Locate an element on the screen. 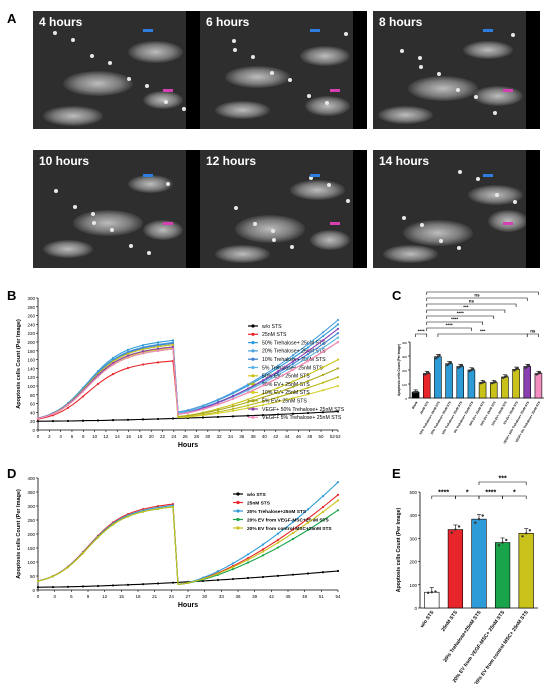 The width and height of the screenshot is (550, 688). timepoint-label: 8 hours is located at coordinates (401, 22).